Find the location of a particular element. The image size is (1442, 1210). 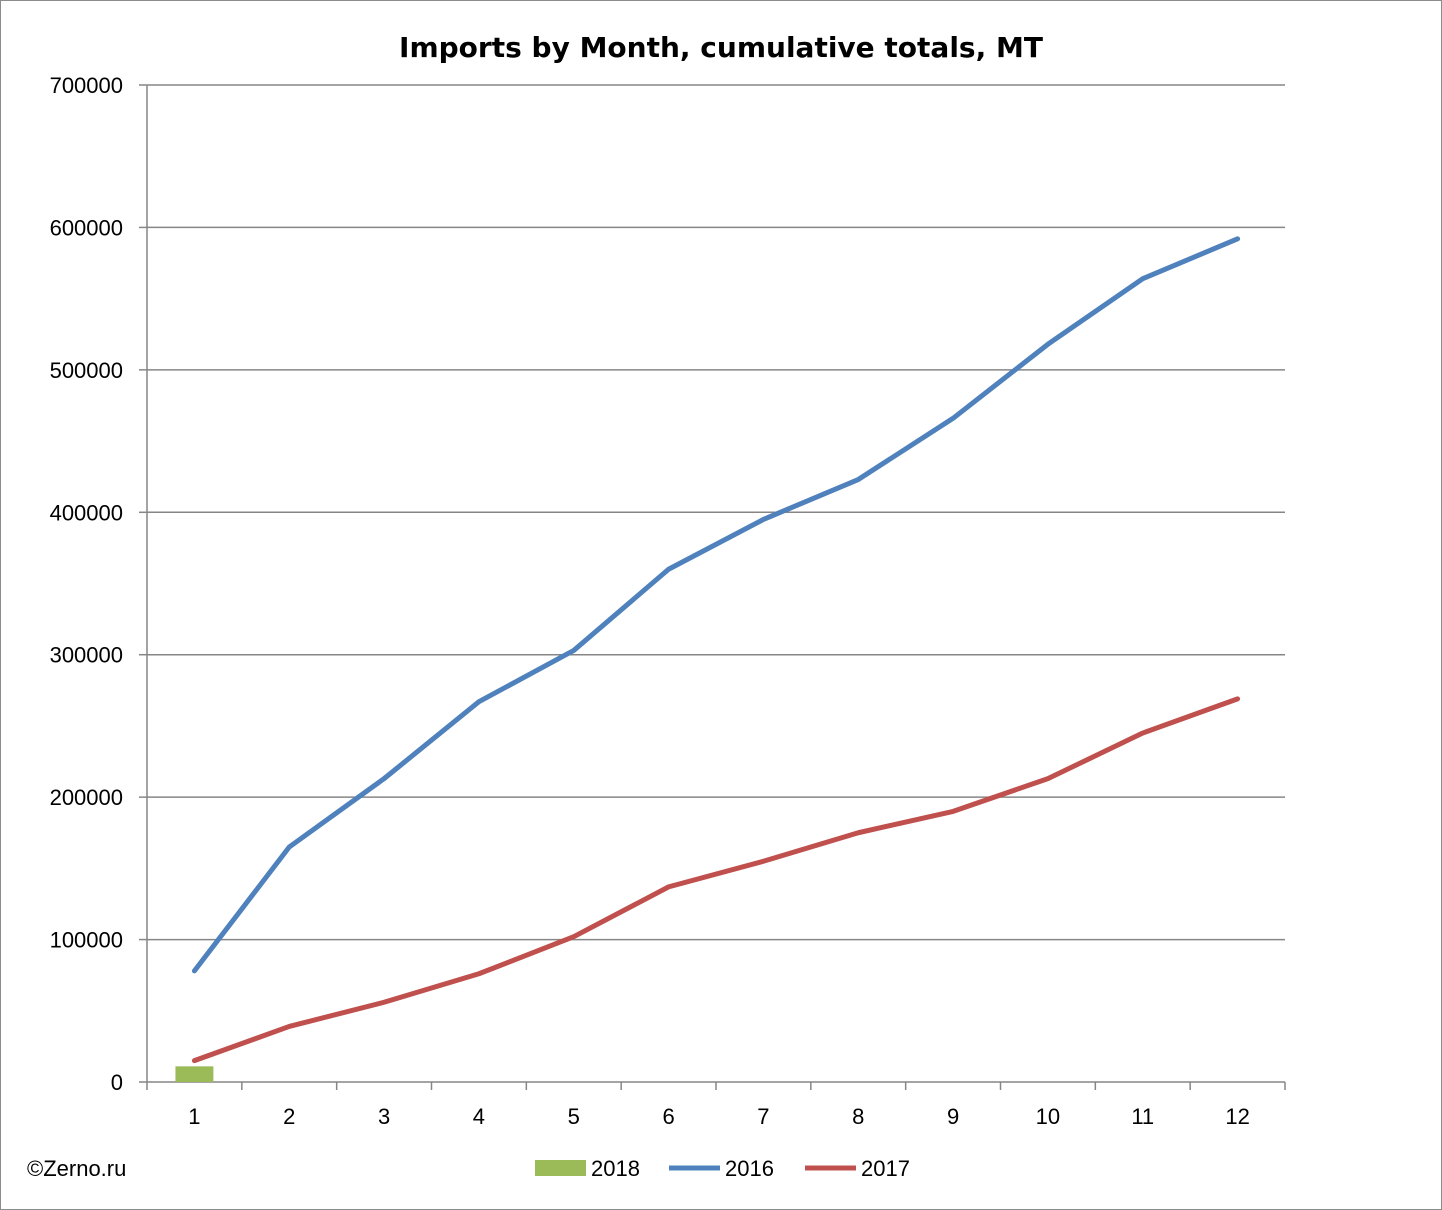

y-tick-label: 100000 is located at coordinates (86, 940).